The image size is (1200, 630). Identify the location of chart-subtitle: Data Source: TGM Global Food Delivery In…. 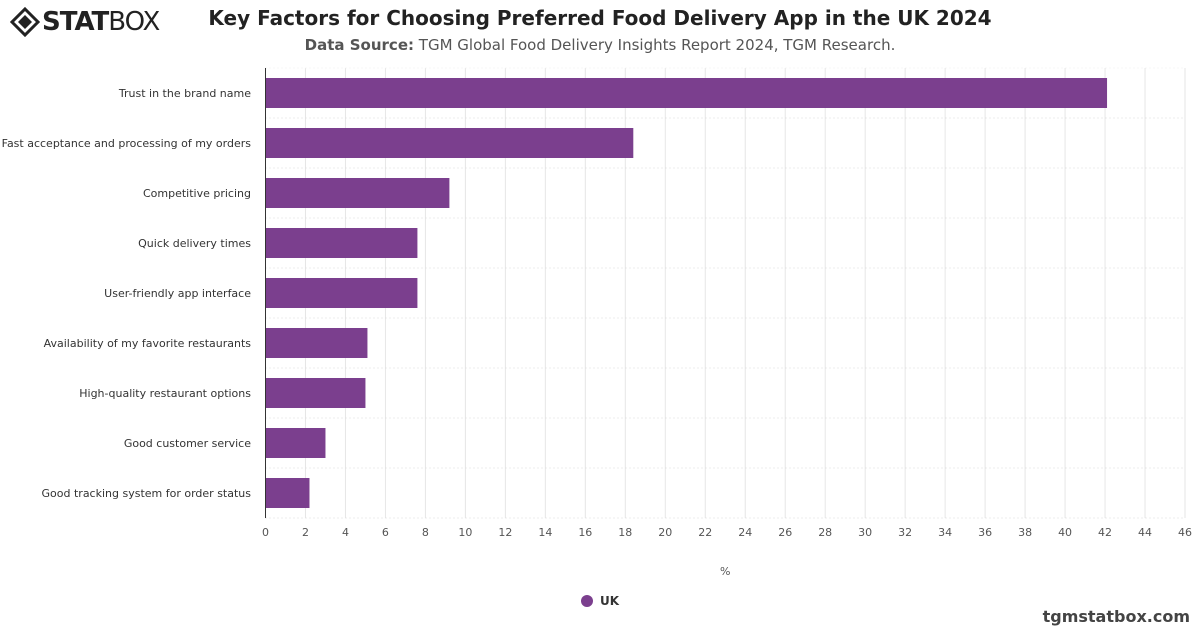
(600, 45).